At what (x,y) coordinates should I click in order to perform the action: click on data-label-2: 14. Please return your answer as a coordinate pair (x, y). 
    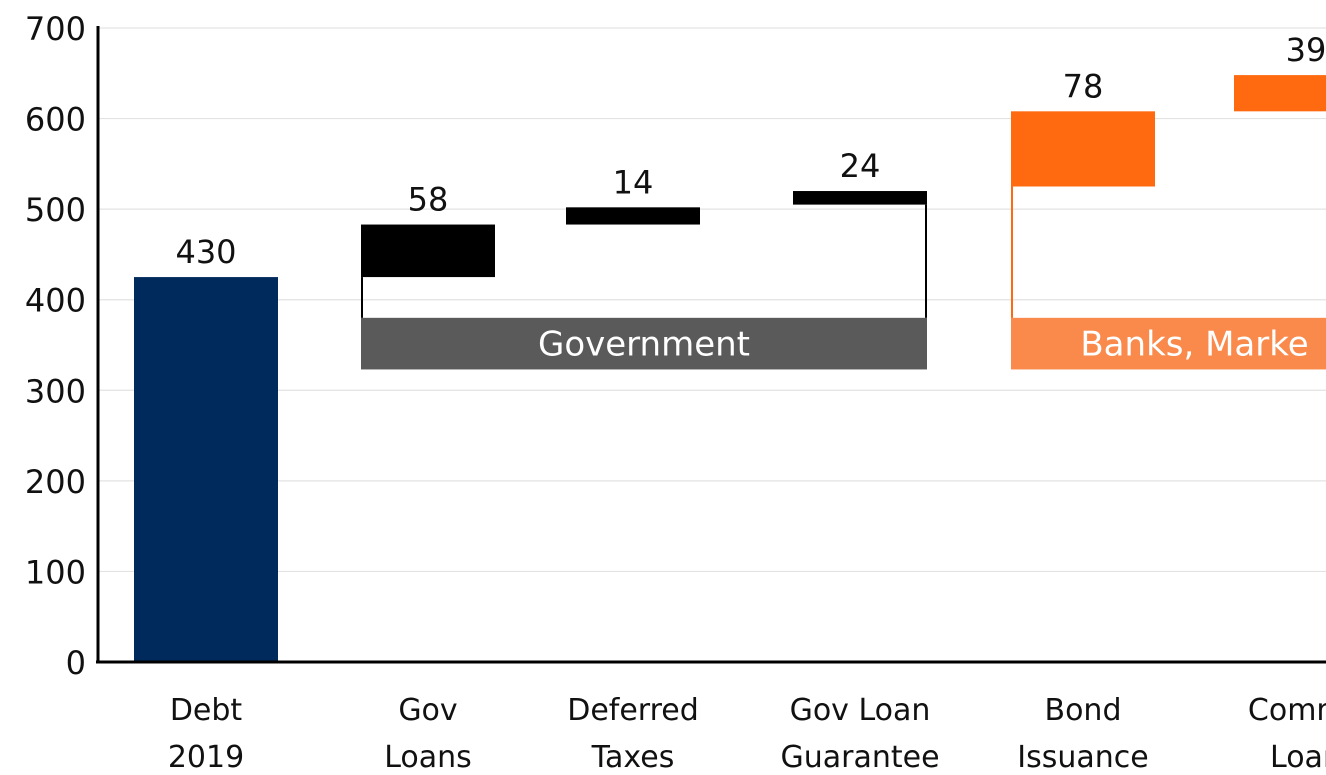
    Looking at the image, I should click on (633, 182).